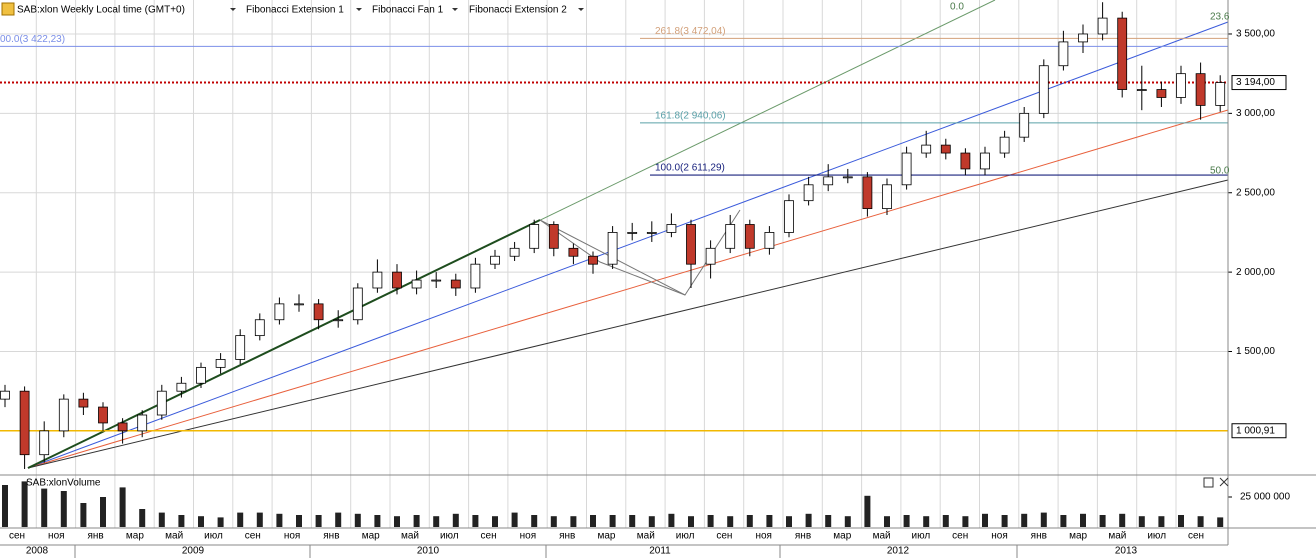 The height and width of the screenshot is (558, 1316). Describe the element at coordinates (1255, 192) in the screenshot. I see `y-tick-label: 2 500,00` at that location.